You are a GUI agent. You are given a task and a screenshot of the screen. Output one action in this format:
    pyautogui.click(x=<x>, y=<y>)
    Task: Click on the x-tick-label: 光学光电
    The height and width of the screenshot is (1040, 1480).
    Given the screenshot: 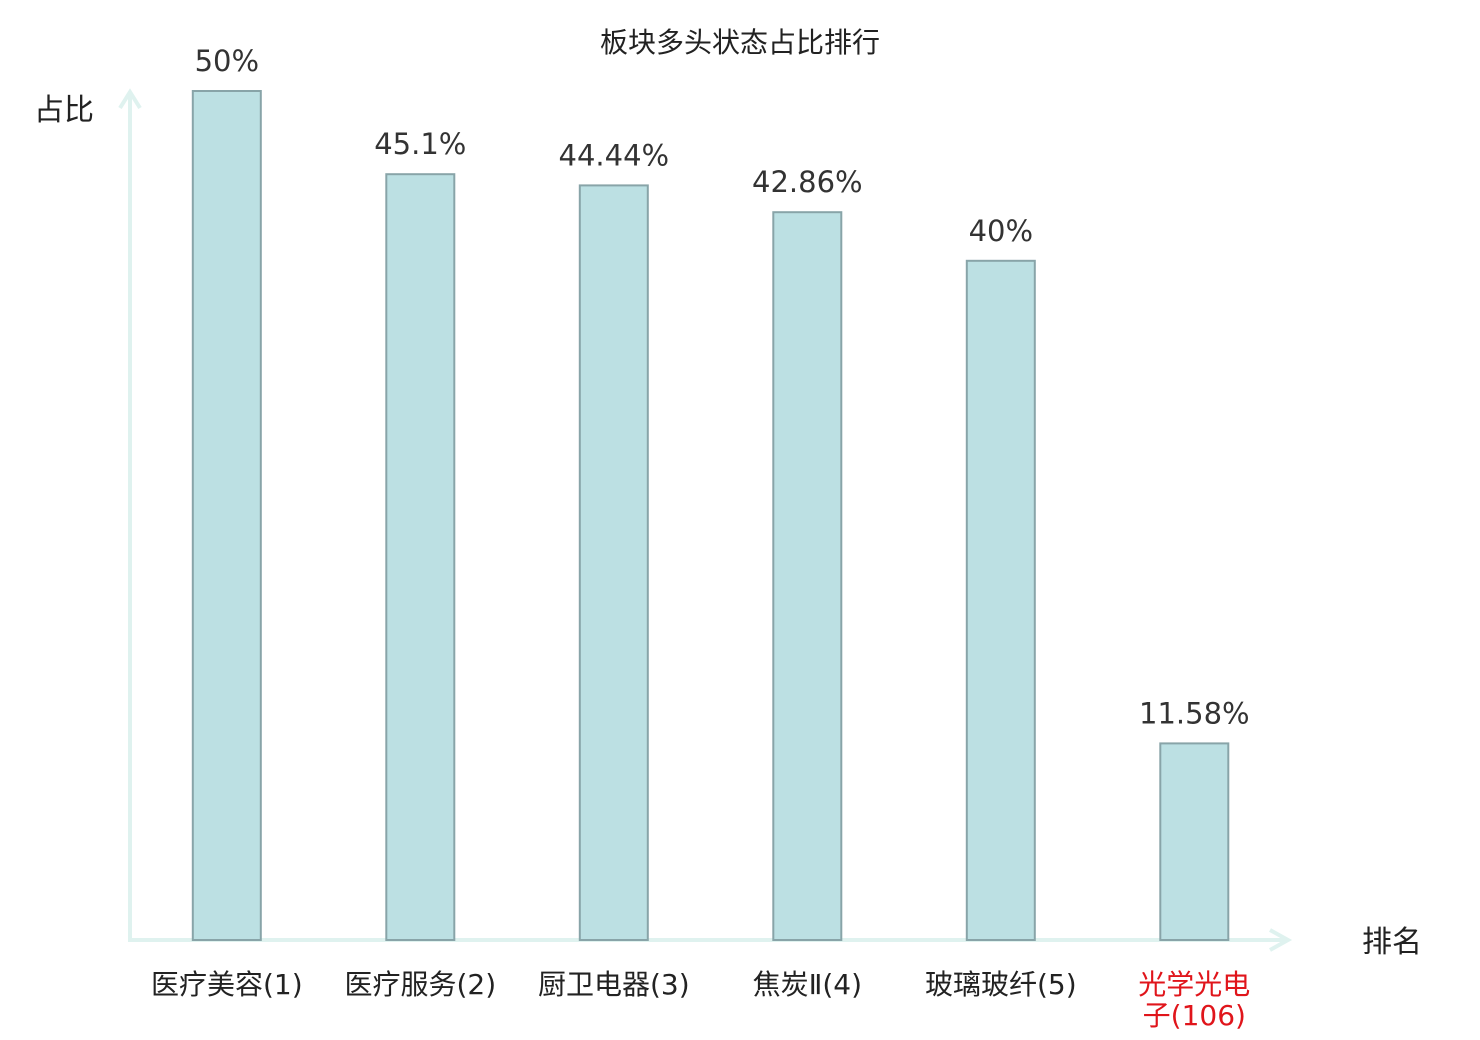 What is the action you would take?
    pyautogui.click(x=1194, y=984)
    